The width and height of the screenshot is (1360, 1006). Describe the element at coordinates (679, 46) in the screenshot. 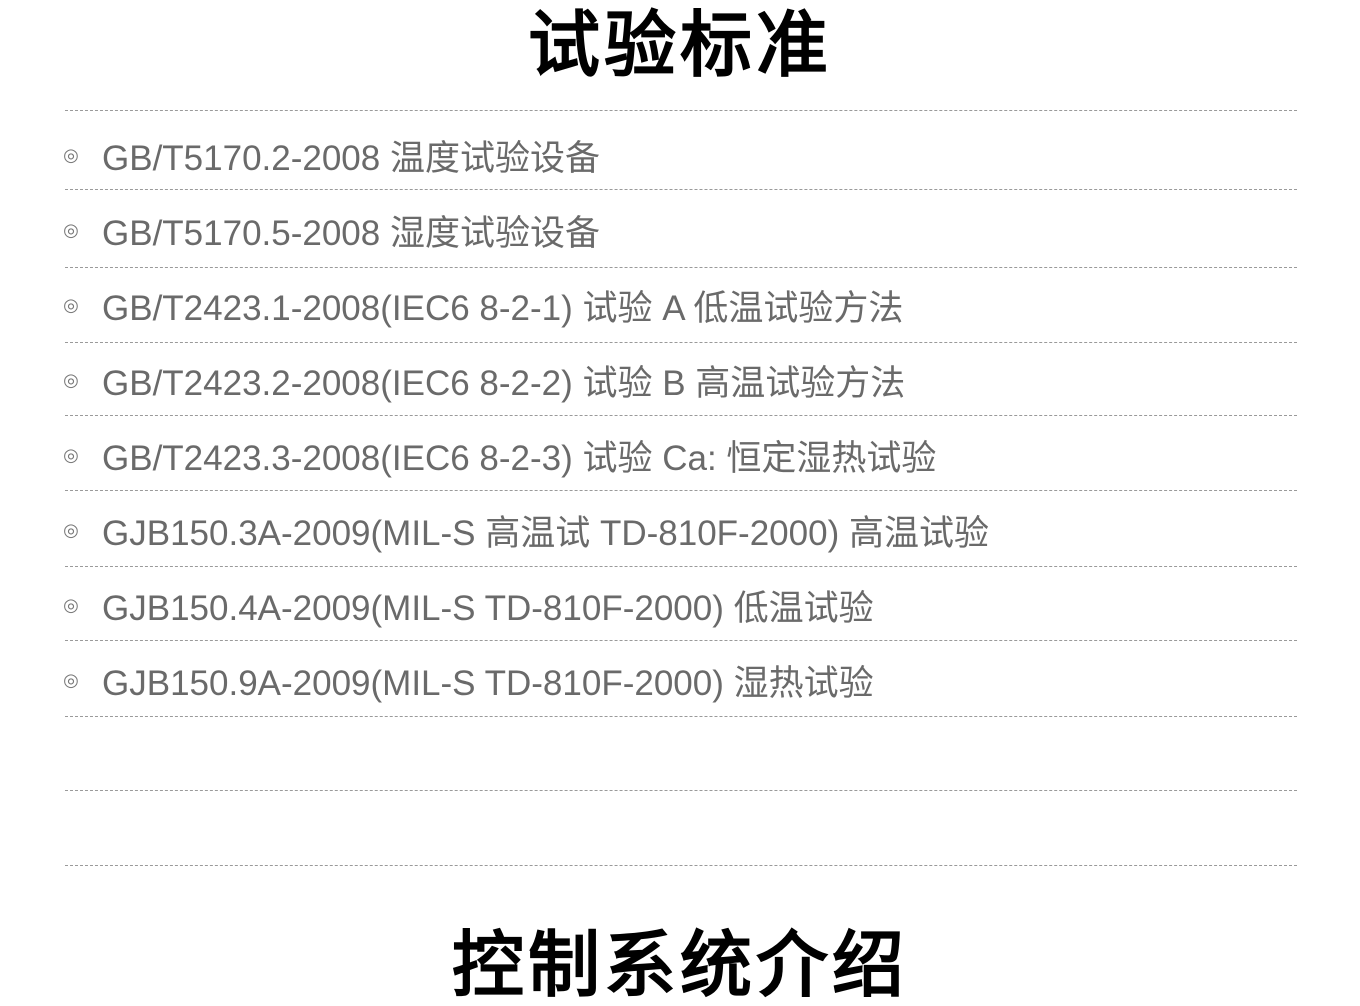

I see `section-title: 试验标准` at that location.